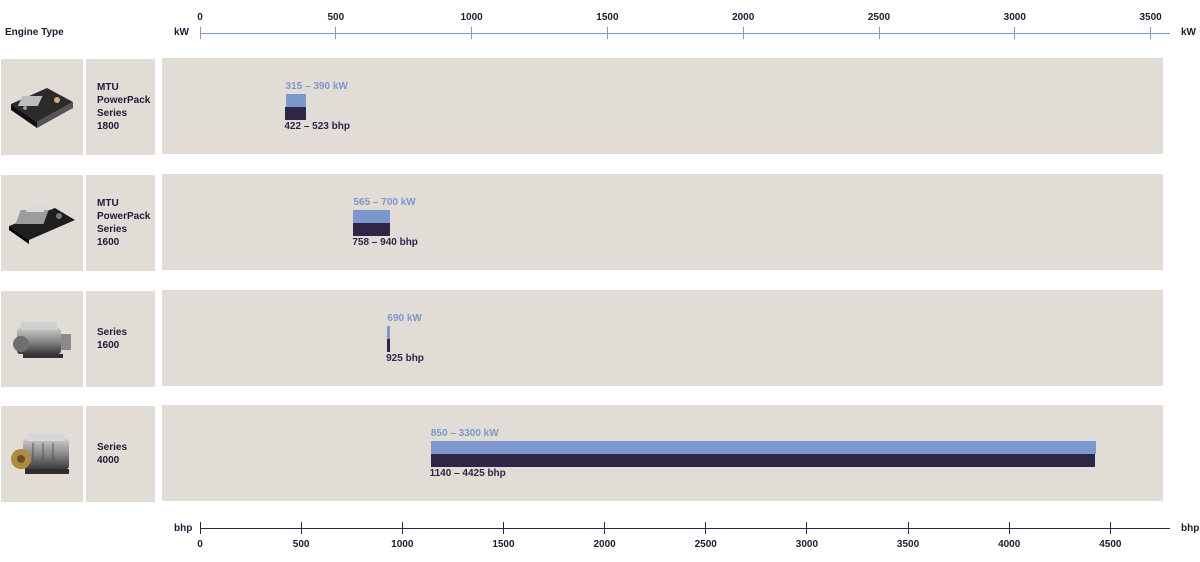  Describe the element at coordinates (405, 358) in the screenshot. I see `bhp-range-label: 925 bhp` at that location.